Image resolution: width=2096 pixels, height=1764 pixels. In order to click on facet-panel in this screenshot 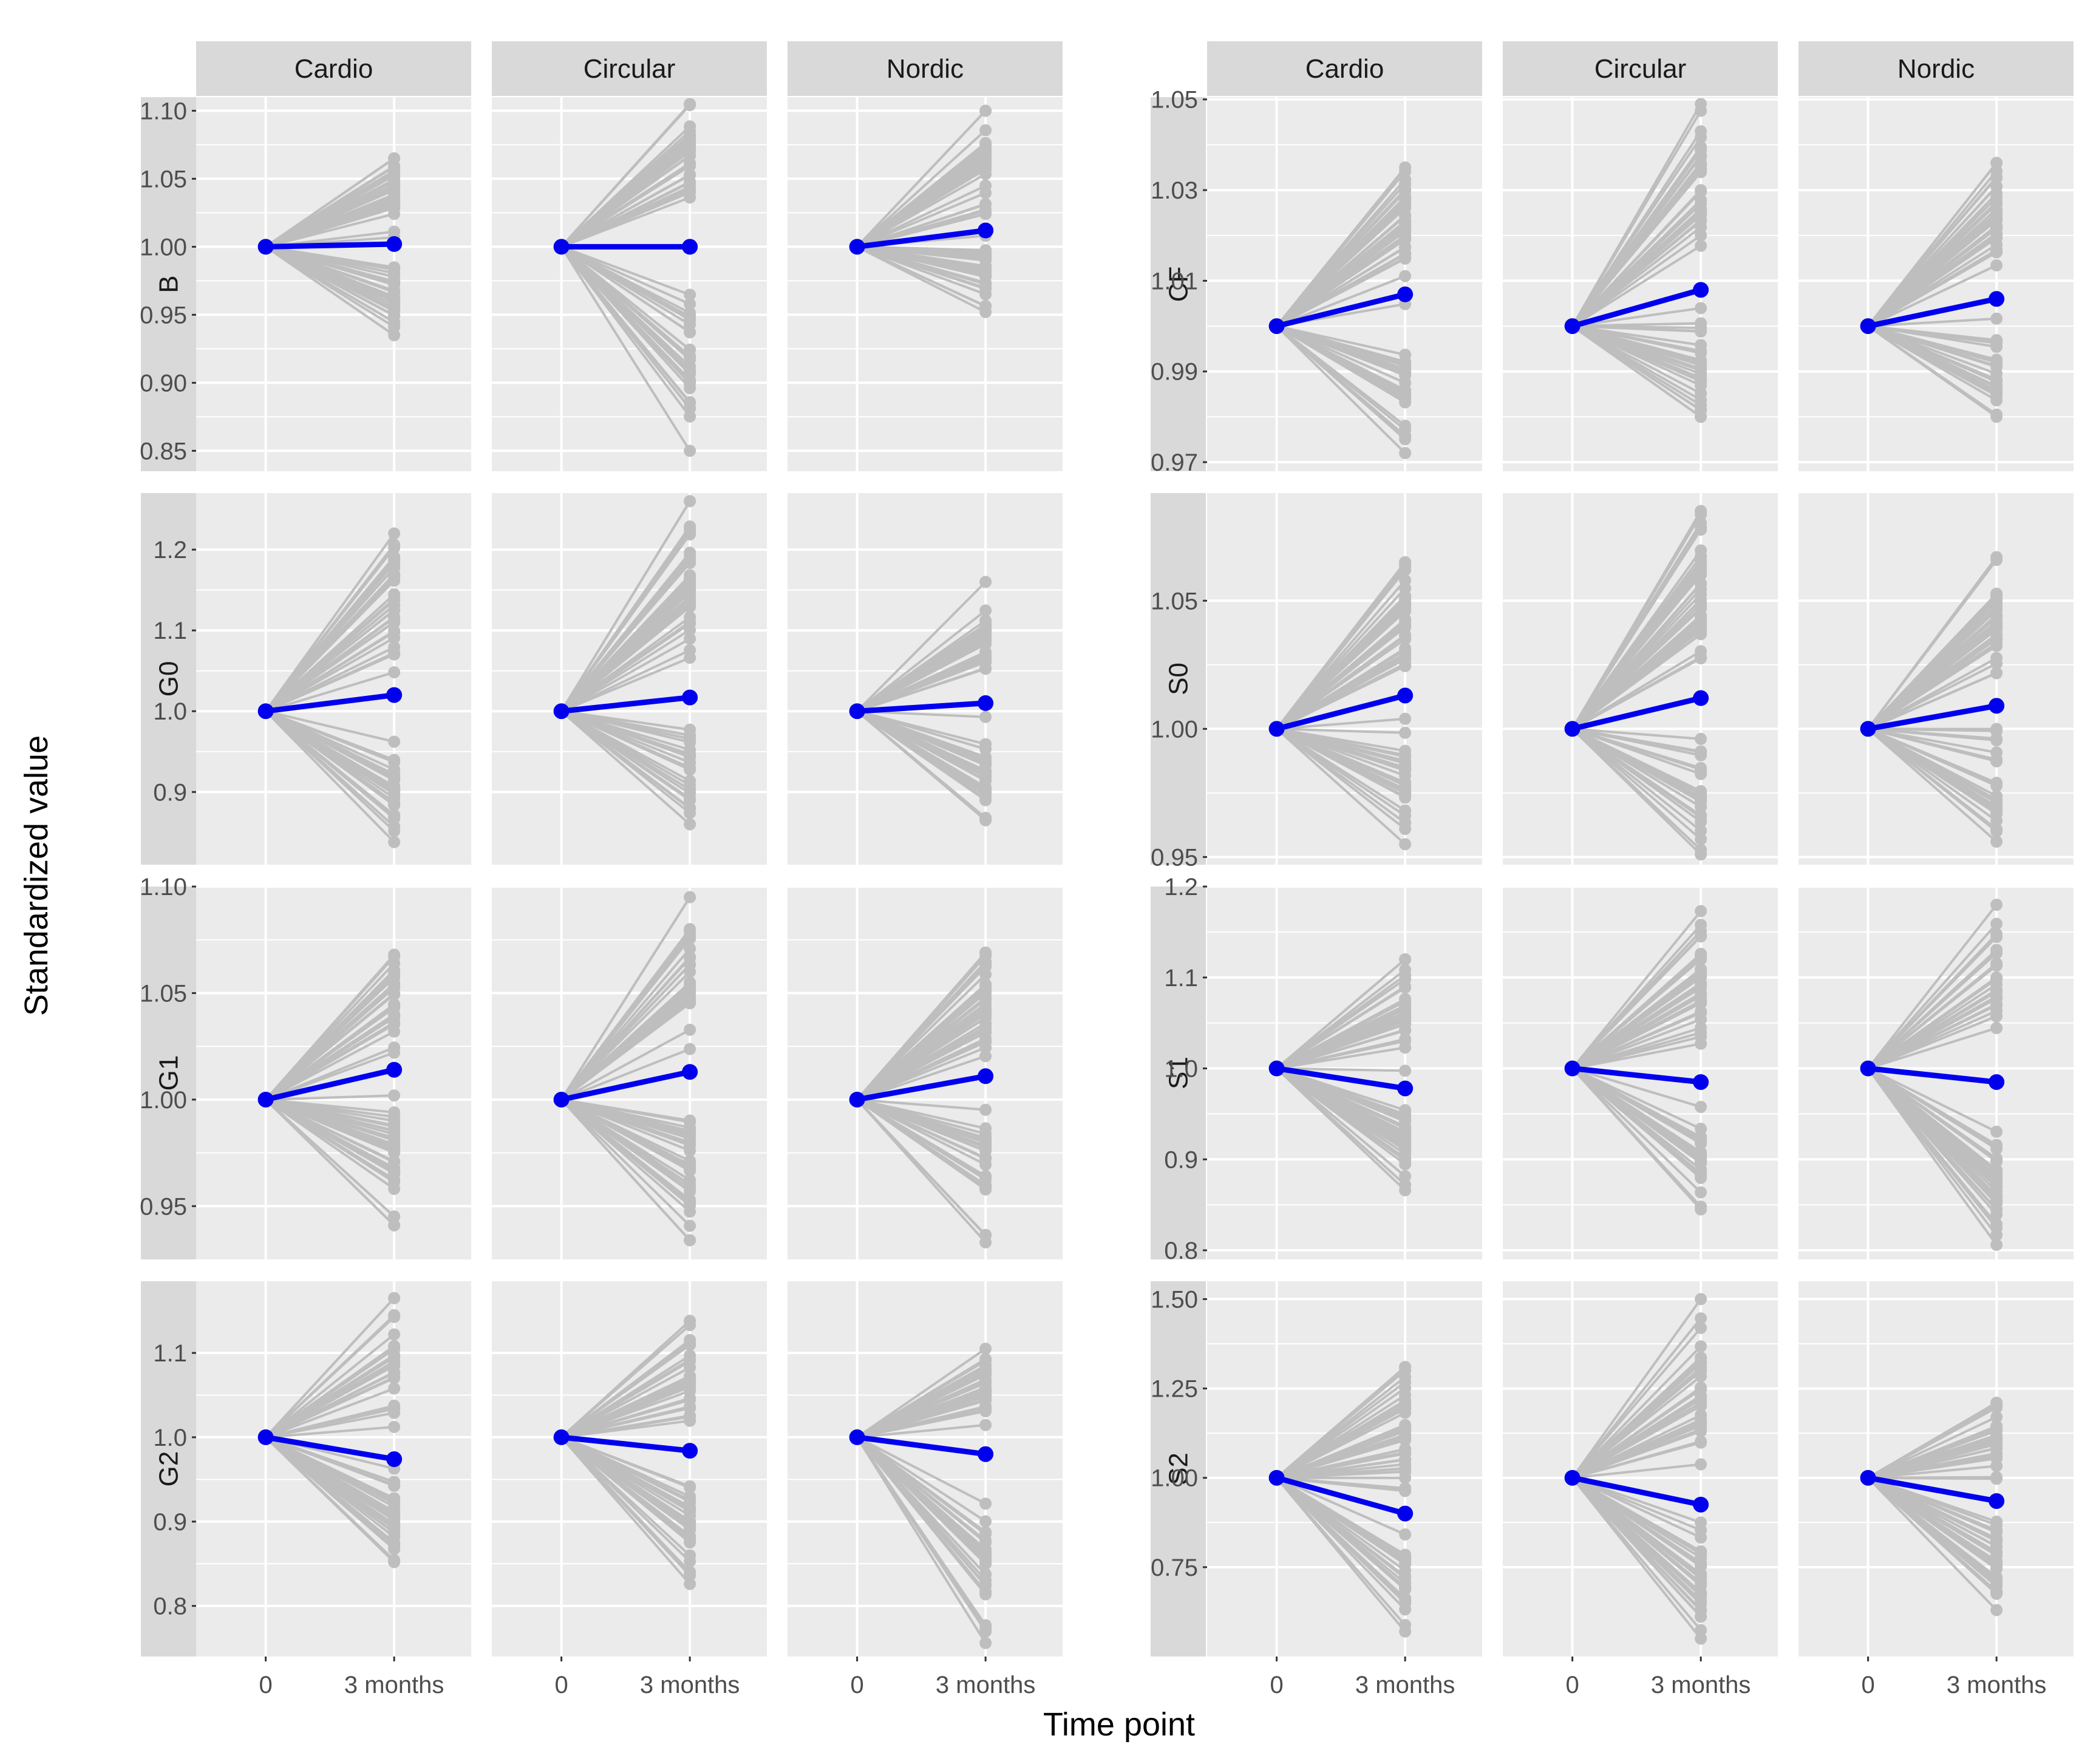, I will do `click(1640, 679)`.